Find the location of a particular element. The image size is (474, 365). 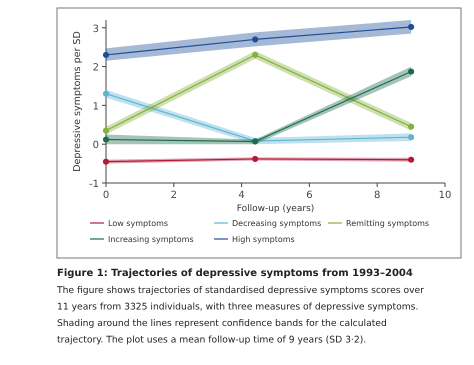

x-tick-label: 8 is located at coordinates (377, 195).